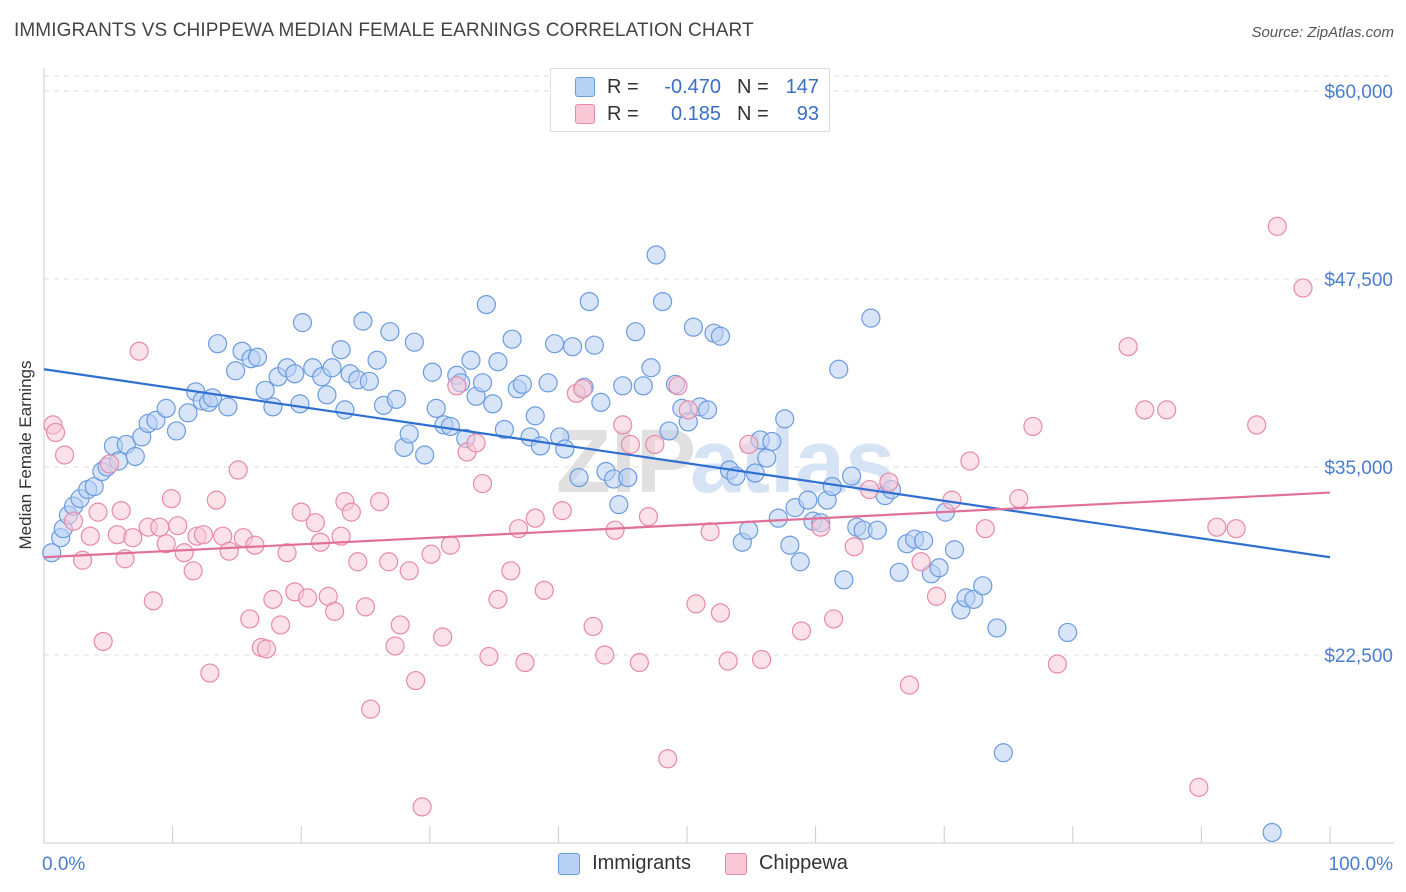  What do you see at coordinates (624, 863) in the screenshot?
I see `legend-item-immigrants: Immigrants` at bounding box center [624, 863].